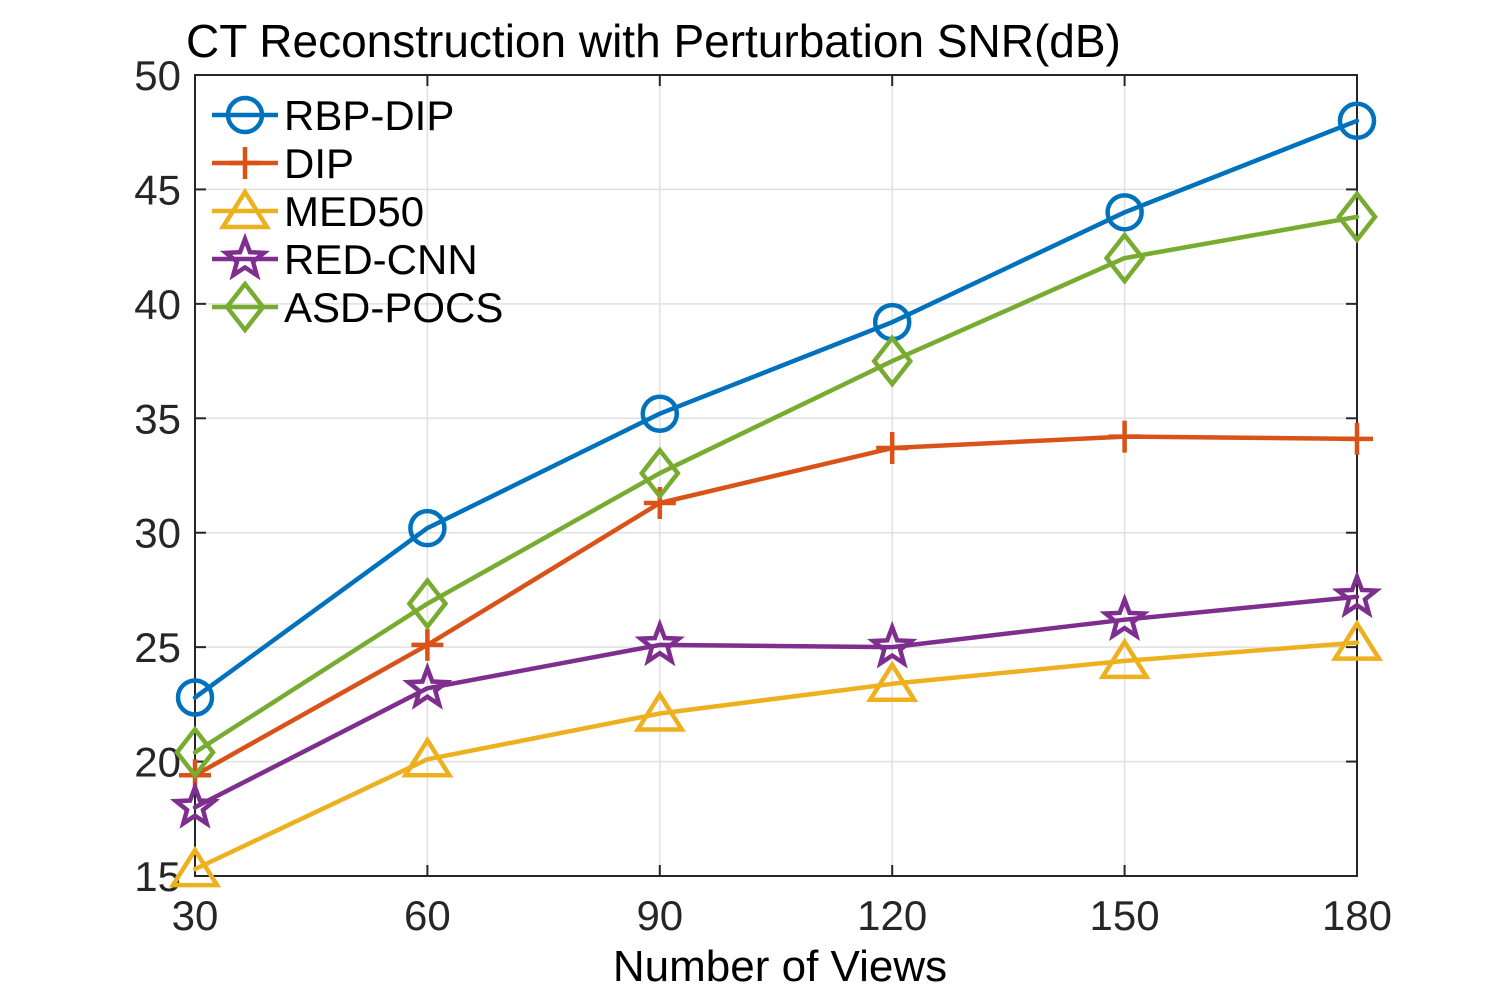 This screenshot has height=1000, width=1500. I want to click on y-tick-label: 40, so click(157, 304).